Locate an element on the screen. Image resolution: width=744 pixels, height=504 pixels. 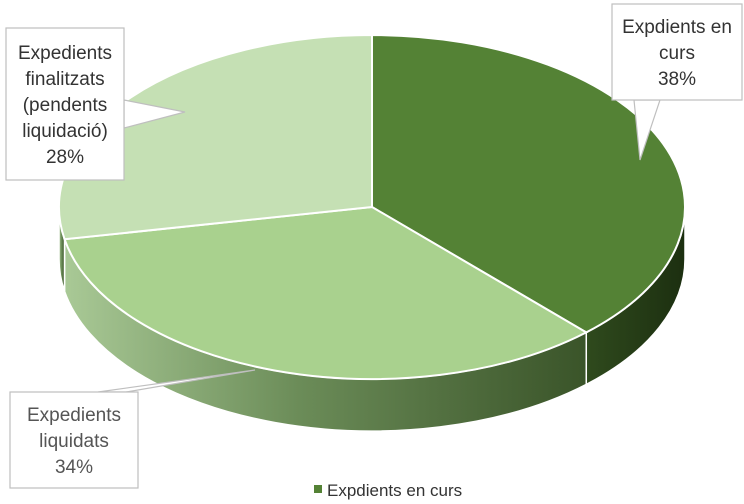
callout-label-line: Expdients en is located at coordinates (677, 27).